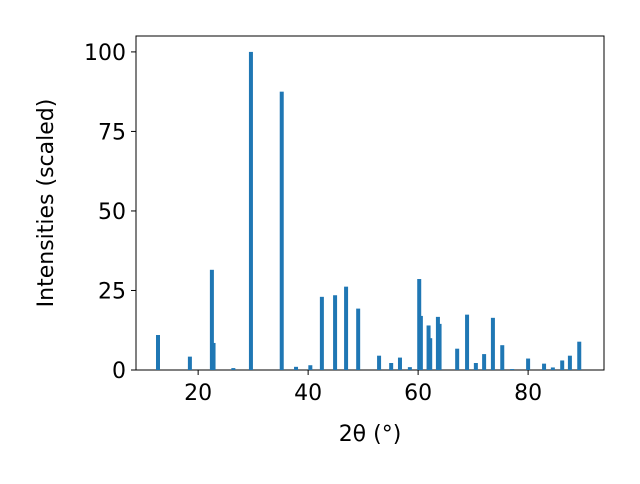 The width and height of the screenshot is (640, 484). What do you see at coordinates (198, 393) in the screenshot?
I see `x-tick-label: 20` at bounding box center [198, 393].